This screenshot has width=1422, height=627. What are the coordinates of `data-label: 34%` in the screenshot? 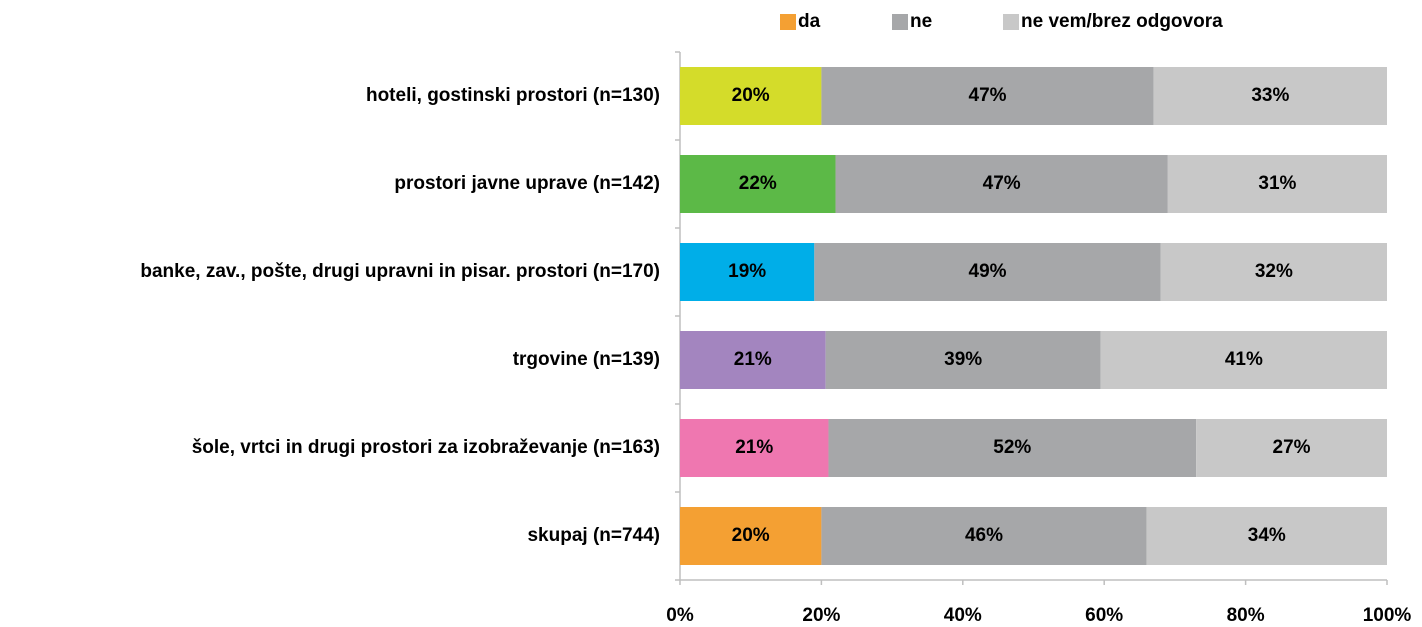 It's located at (1267, 535).